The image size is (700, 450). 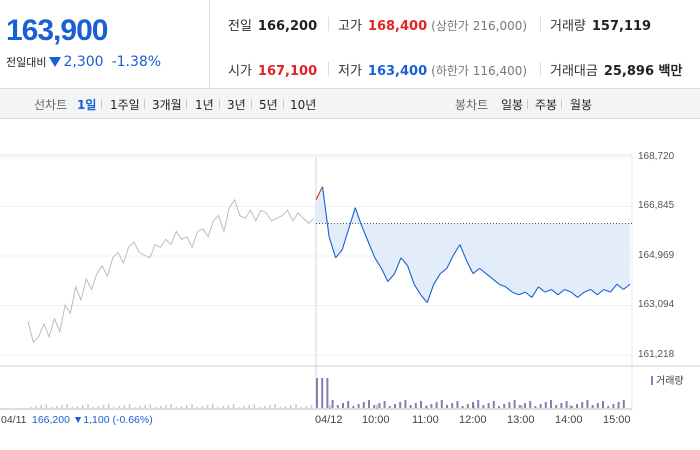 I want to click on open-value: 167,100, so click(x=287, y=71).